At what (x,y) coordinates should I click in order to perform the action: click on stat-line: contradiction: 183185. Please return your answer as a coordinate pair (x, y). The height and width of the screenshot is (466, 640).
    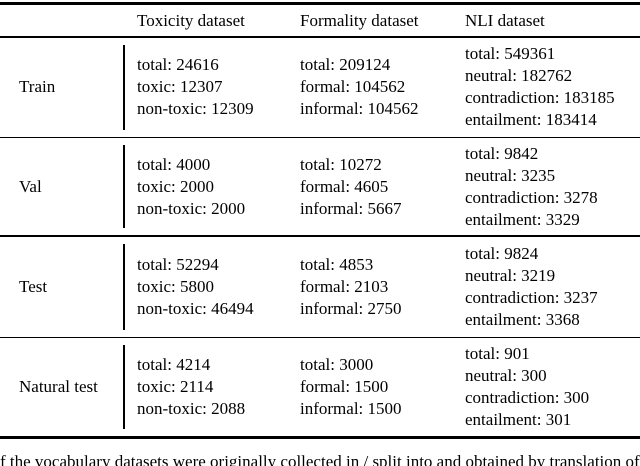
    Looking at the image, I should click on (540, 97).